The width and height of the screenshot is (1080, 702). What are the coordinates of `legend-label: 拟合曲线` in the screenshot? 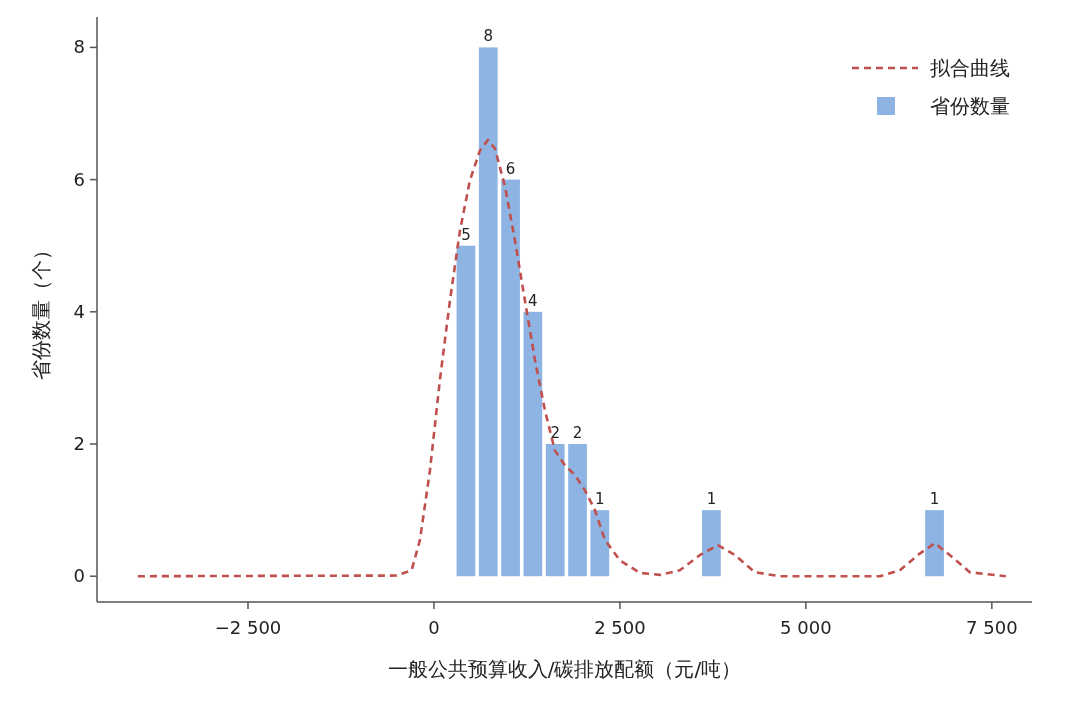 It's located at (970, 68).